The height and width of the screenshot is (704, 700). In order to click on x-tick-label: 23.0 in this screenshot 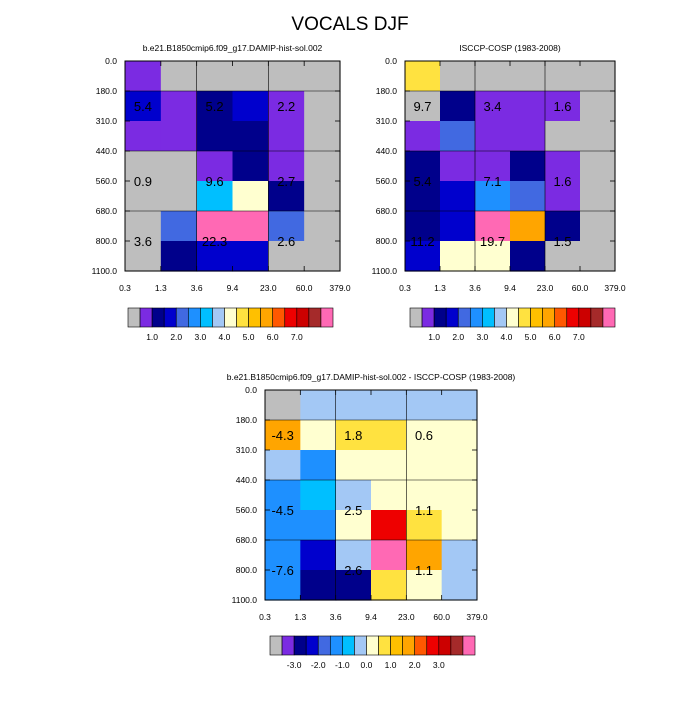, I will do `click(545, 288)`.